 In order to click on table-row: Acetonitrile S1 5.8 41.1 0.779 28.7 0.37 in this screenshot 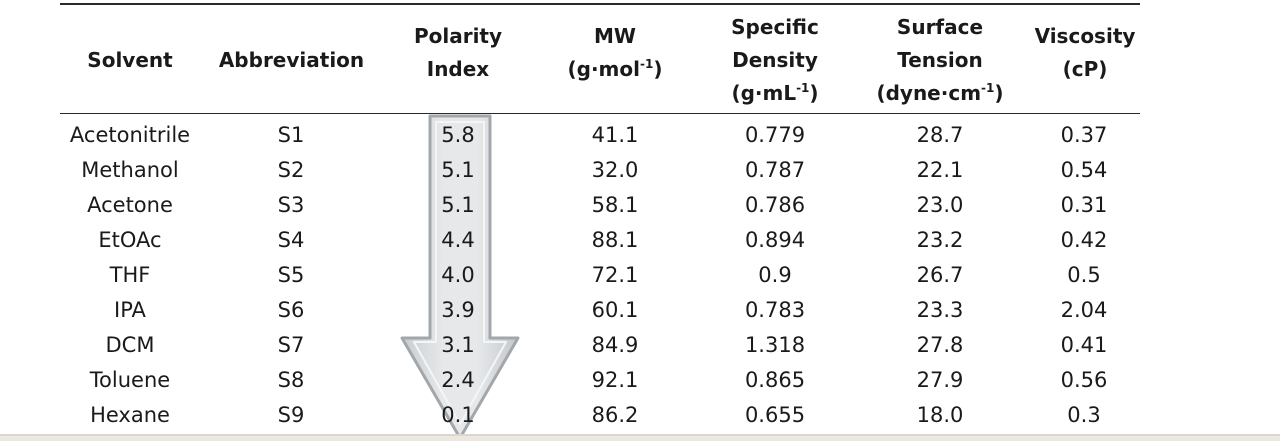, I will do `click(600, 135)`.